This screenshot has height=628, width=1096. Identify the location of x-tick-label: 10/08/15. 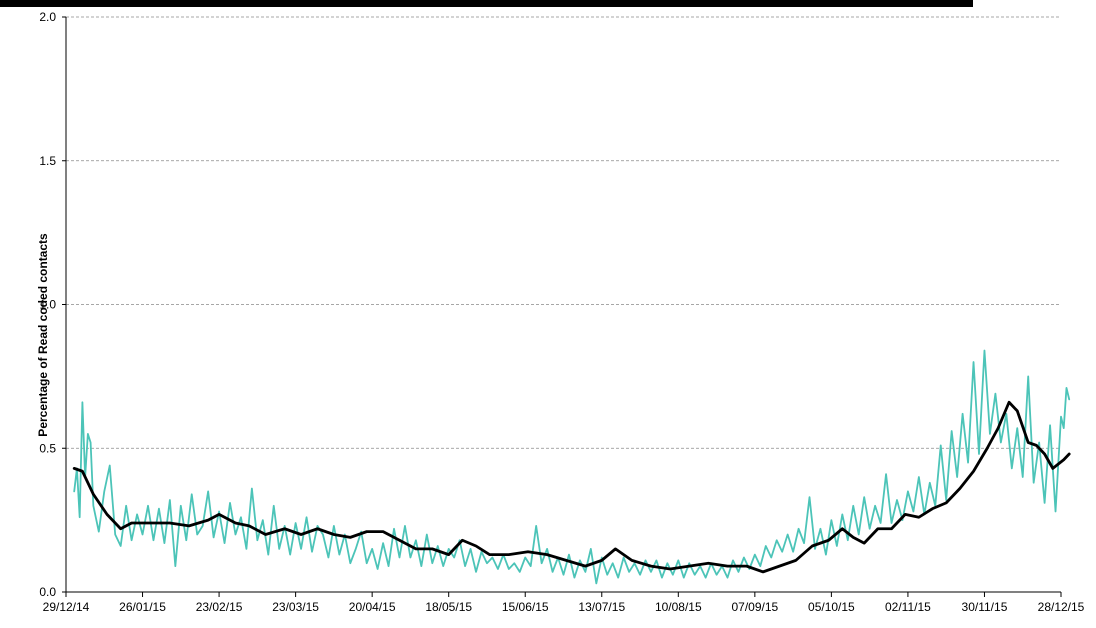
(678, 607).